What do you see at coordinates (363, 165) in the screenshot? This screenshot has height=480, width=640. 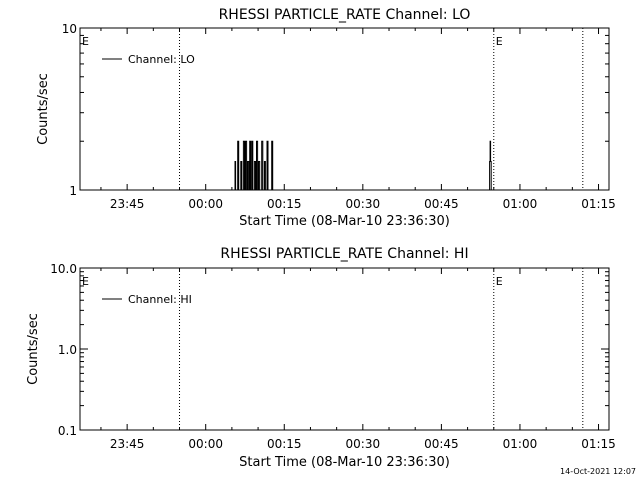 I see `series-line` at bounding box center [363, 165].